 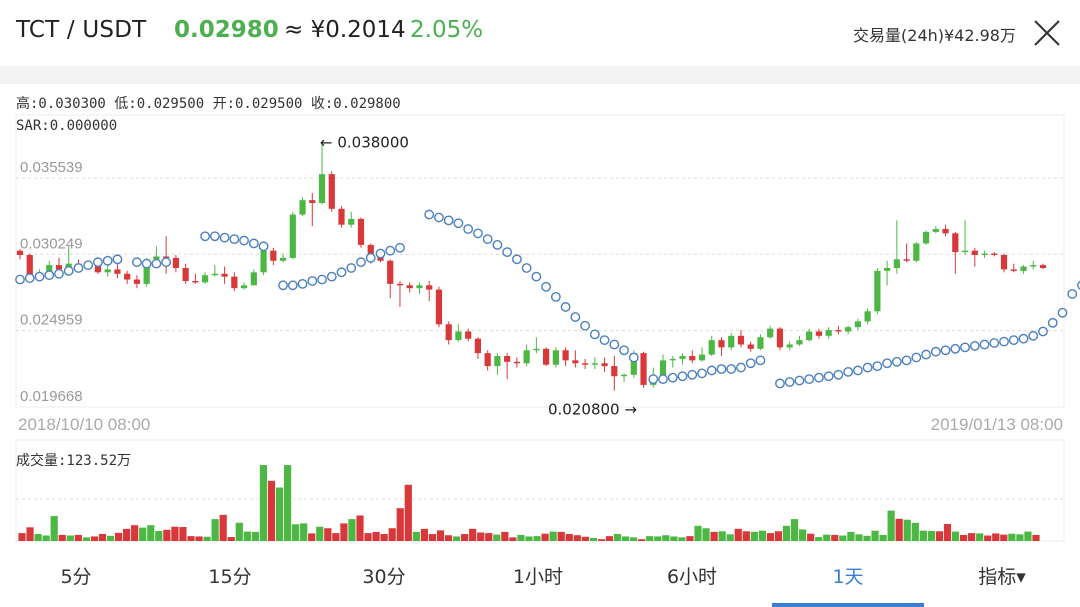 I want to click on tab-6hour: 6小时, so click(x=692, y=577).